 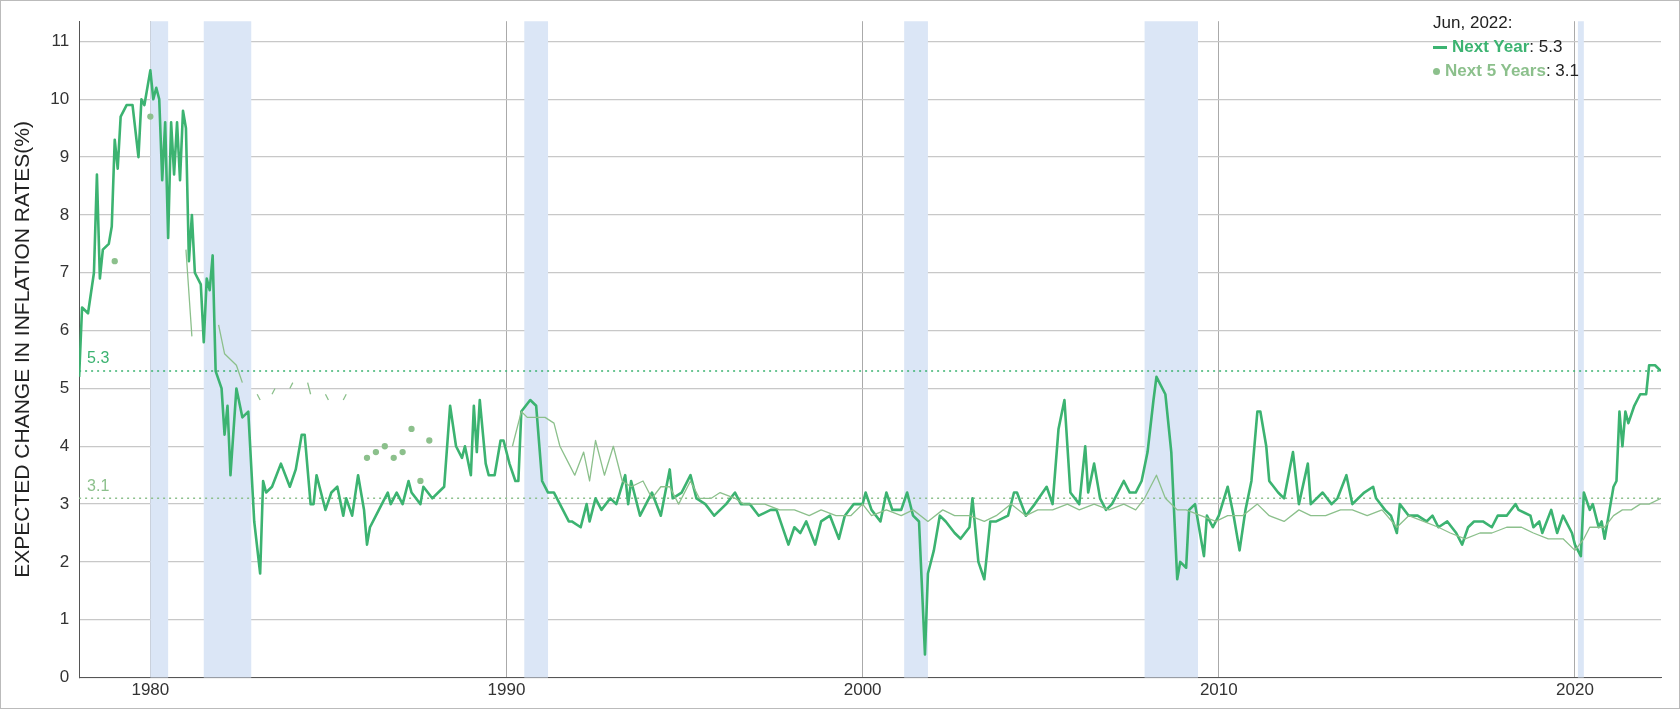 I want to click on annotation: : 3.1, so click(x=1562, y=70).